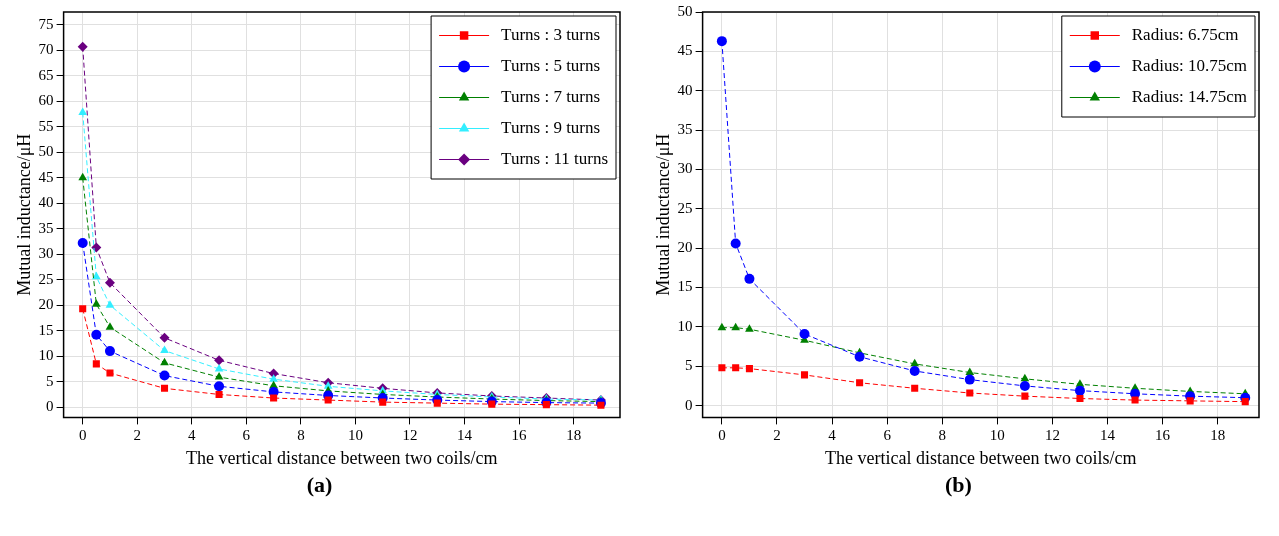 The height and width of the screenshot is (536, 1279). I want to click on text: (b), so click(958, 485).